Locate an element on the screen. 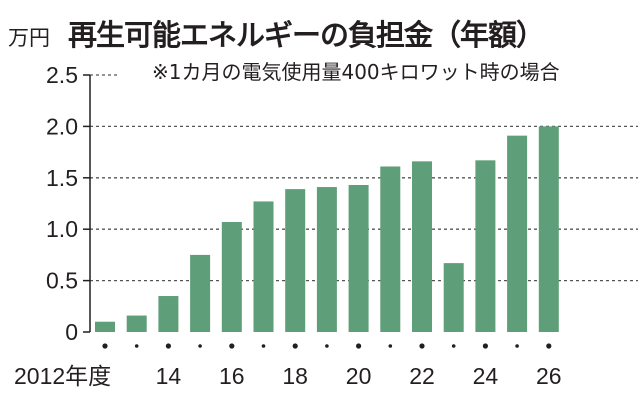 The width and height of the screenshot is (642, 400). y-tick-label: 1.0 is located at coordinates (62, 229).